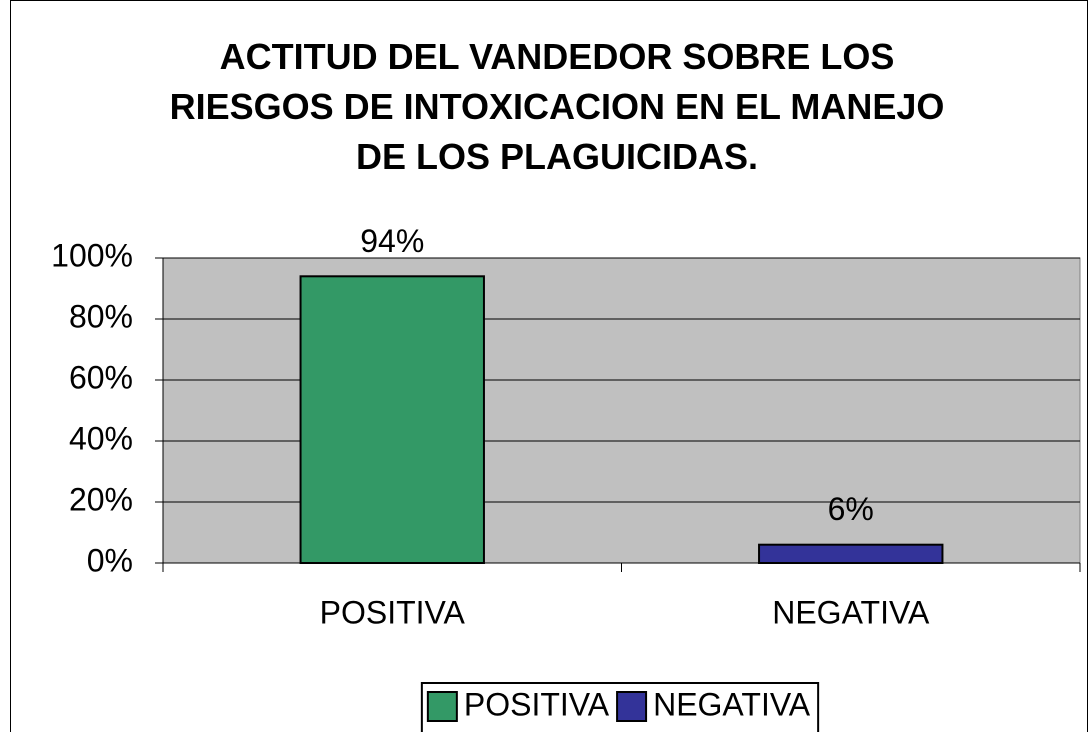 The image size is (1088, 732). What do you see at coordinates (537, 704) in the screenshot?
I see `legend-label: POSITIVA` at bounding box center [537, 704].